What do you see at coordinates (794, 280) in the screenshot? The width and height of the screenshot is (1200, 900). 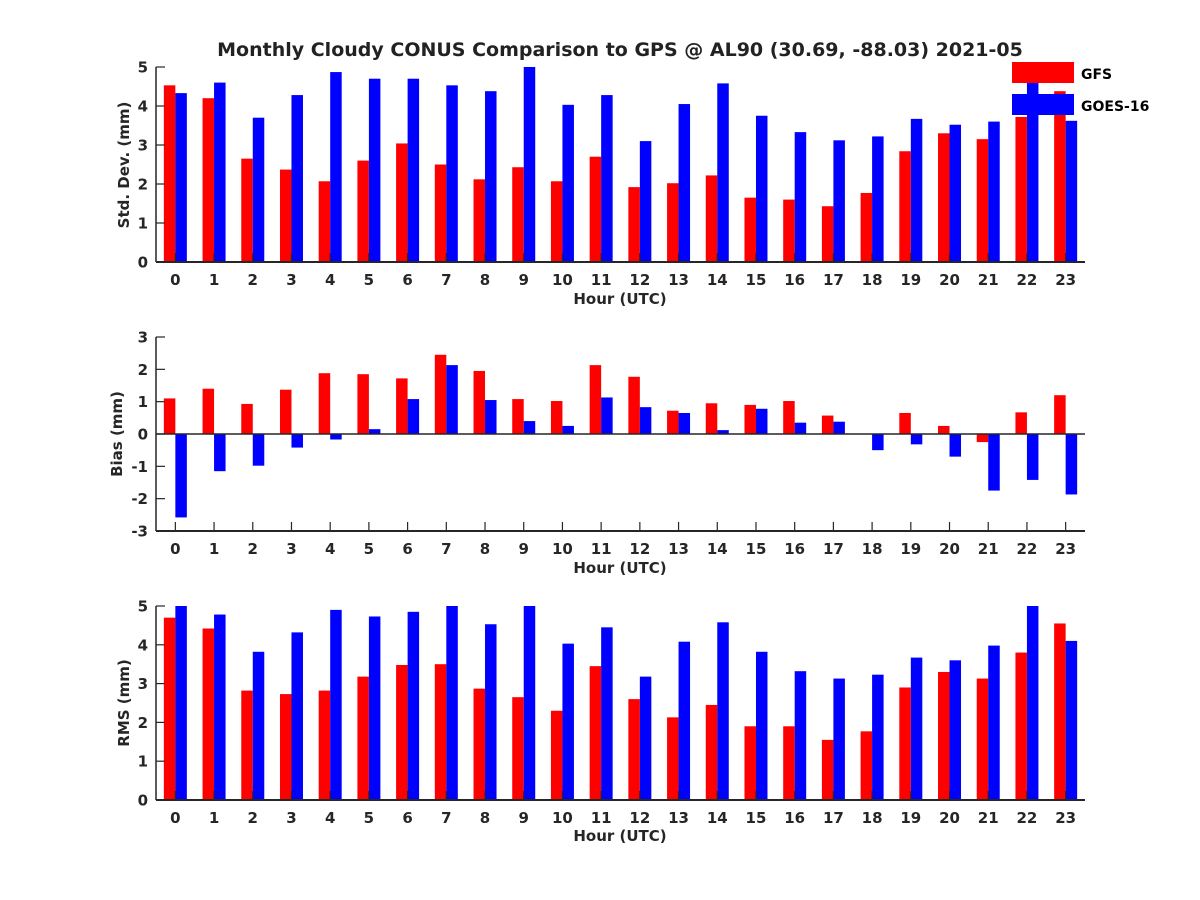 I see `std-dev-x-tick-label: 16` at bounding box center [794, 280].